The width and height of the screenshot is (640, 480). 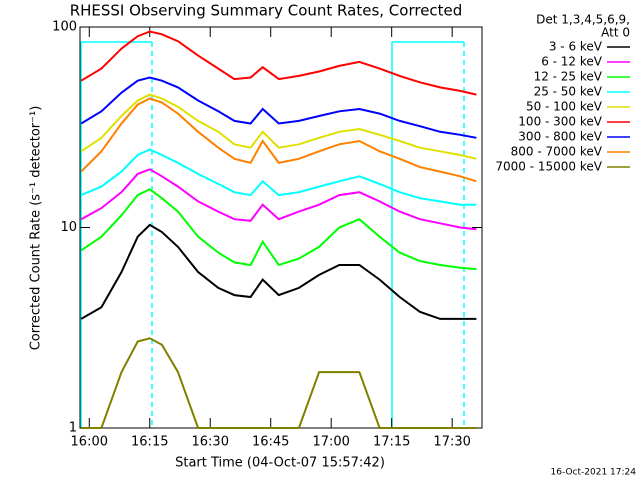 What do you see at coordinates (557, 152) in the screenshot?
I see `legend-label: 800 - 7000 keV` at bounding box center [557, 152].